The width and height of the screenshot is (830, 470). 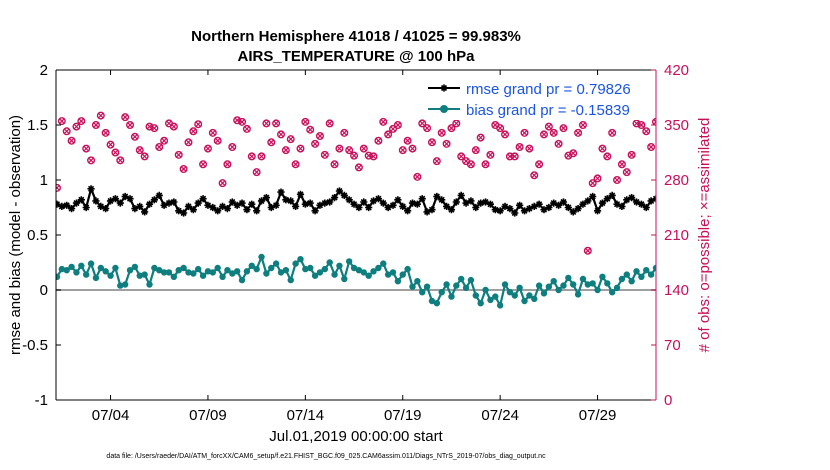 What do you see at coordinates (403, 415) in the screenshot?
I see `x-tick-label: 07/19` at bounding box center [403, 415].